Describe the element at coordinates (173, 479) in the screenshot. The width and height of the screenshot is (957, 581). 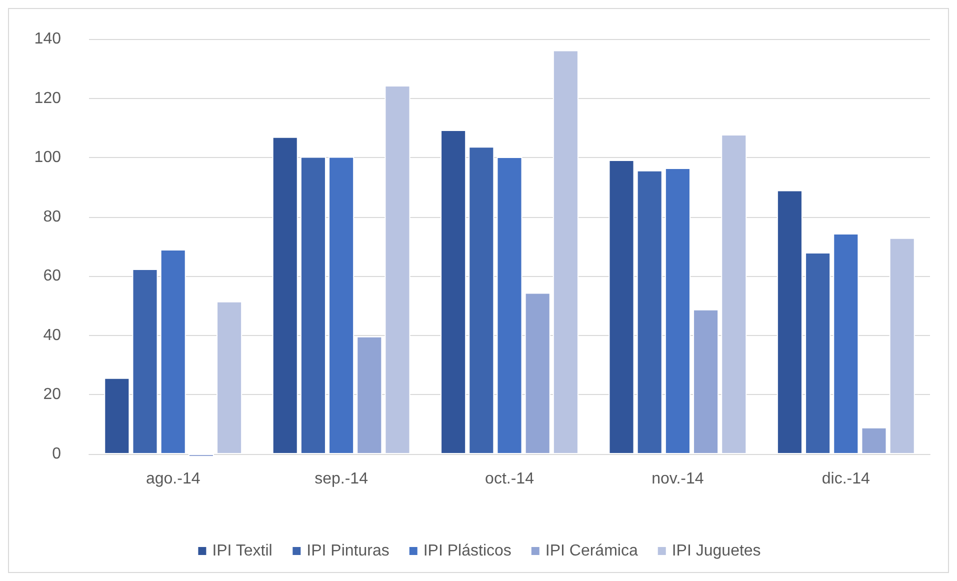
I see `x-tick-label: ago.-14` at that location.